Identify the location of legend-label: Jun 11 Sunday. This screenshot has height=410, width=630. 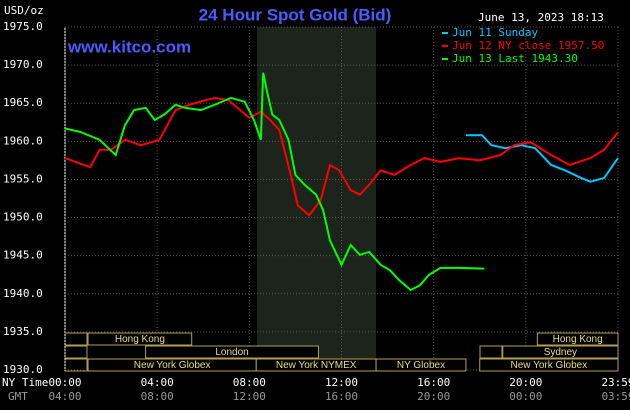
(495, 32).